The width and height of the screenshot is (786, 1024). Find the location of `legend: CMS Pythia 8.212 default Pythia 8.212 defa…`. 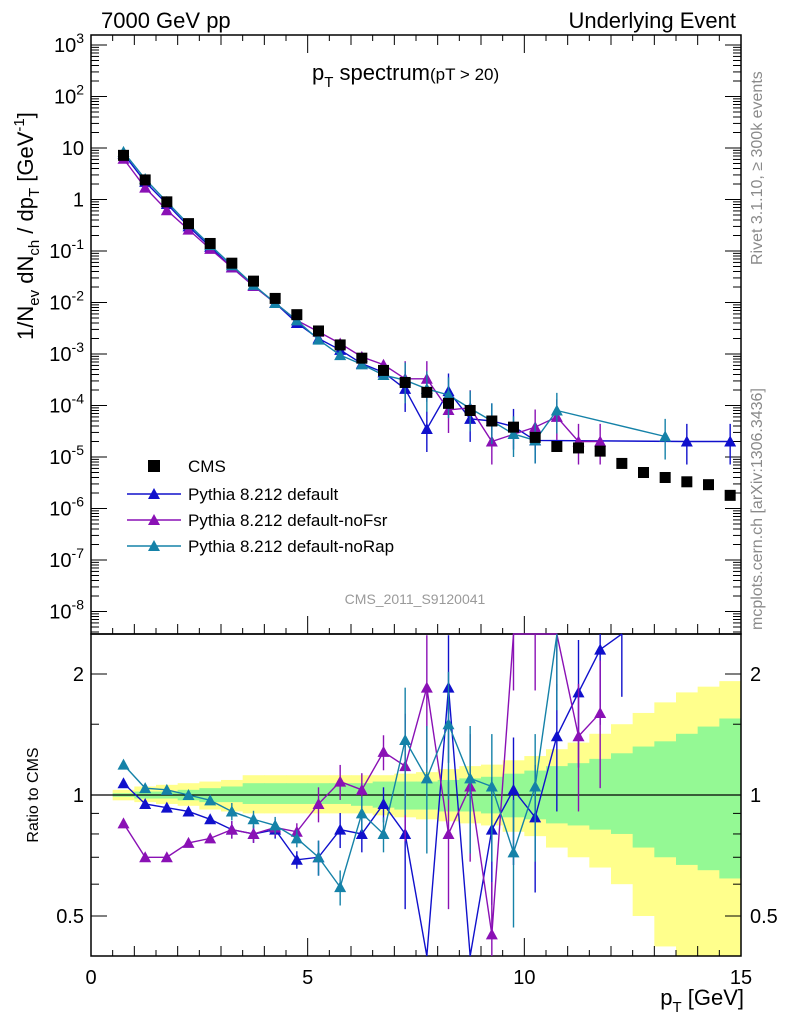

legend: CMS Pythia 8.212 default Pythia 8.212 defa… is located at coordinates (260, 506).